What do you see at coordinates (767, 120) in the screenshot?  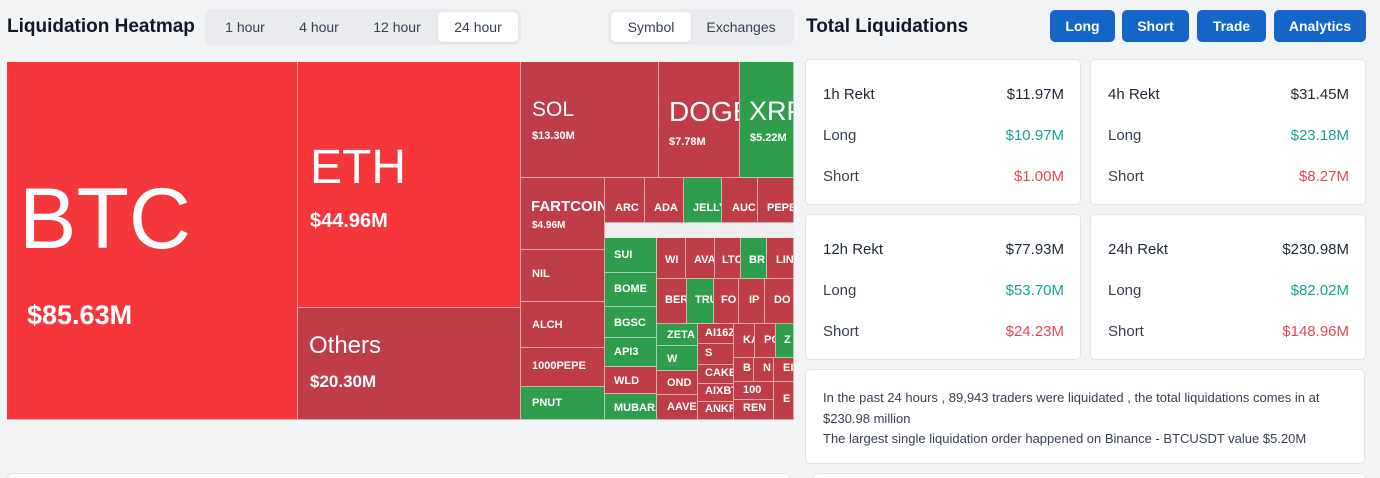 I see `heatmap-tile-xrp: XRP $5.22M` at bounding box center [767, 120].